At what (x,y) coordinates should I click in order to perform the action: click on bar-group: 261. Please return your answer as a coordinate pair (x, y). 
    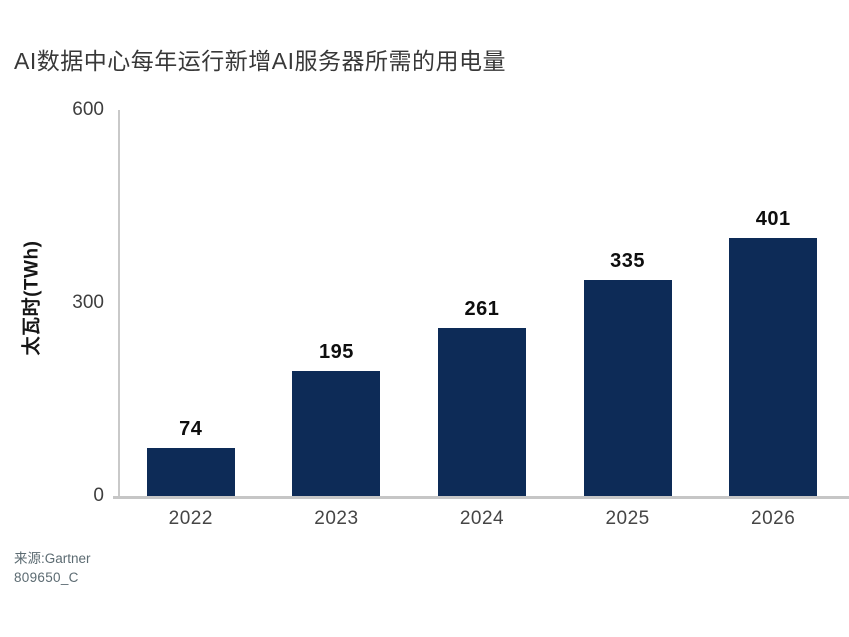
    Looking at the image, I should click on (482, 397).